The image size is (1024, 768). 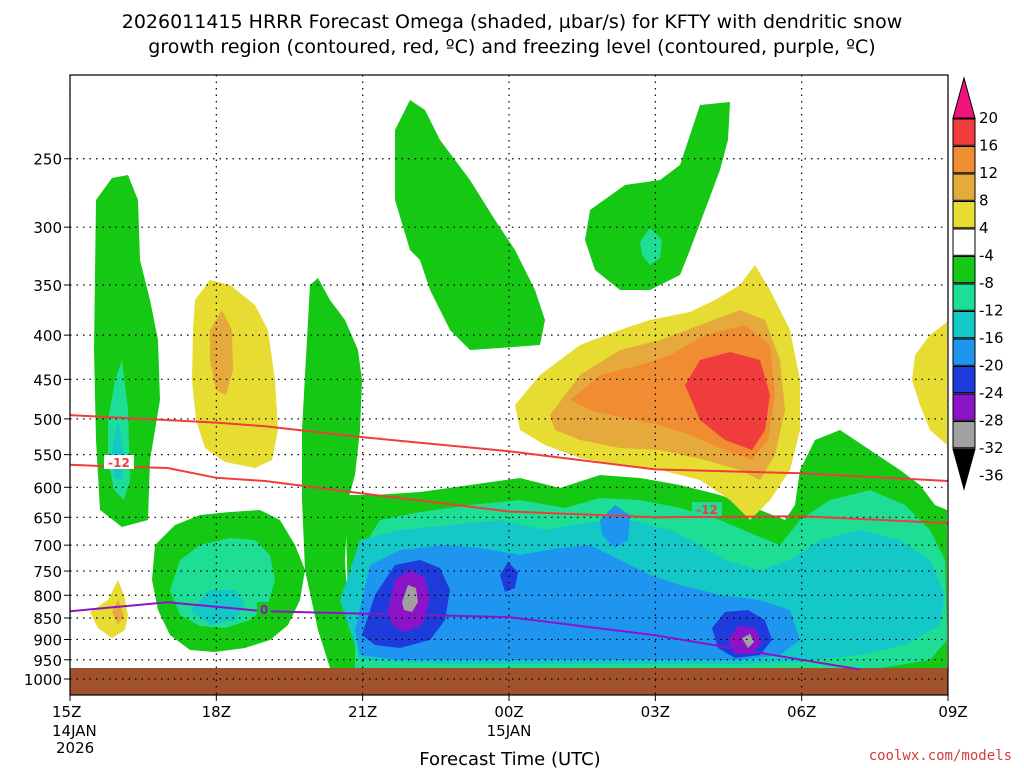 What do you see at coordinates (74, 731) in the screenshot?
I see `x-tick-date: 14JAN` at bounding box center [74, 731].